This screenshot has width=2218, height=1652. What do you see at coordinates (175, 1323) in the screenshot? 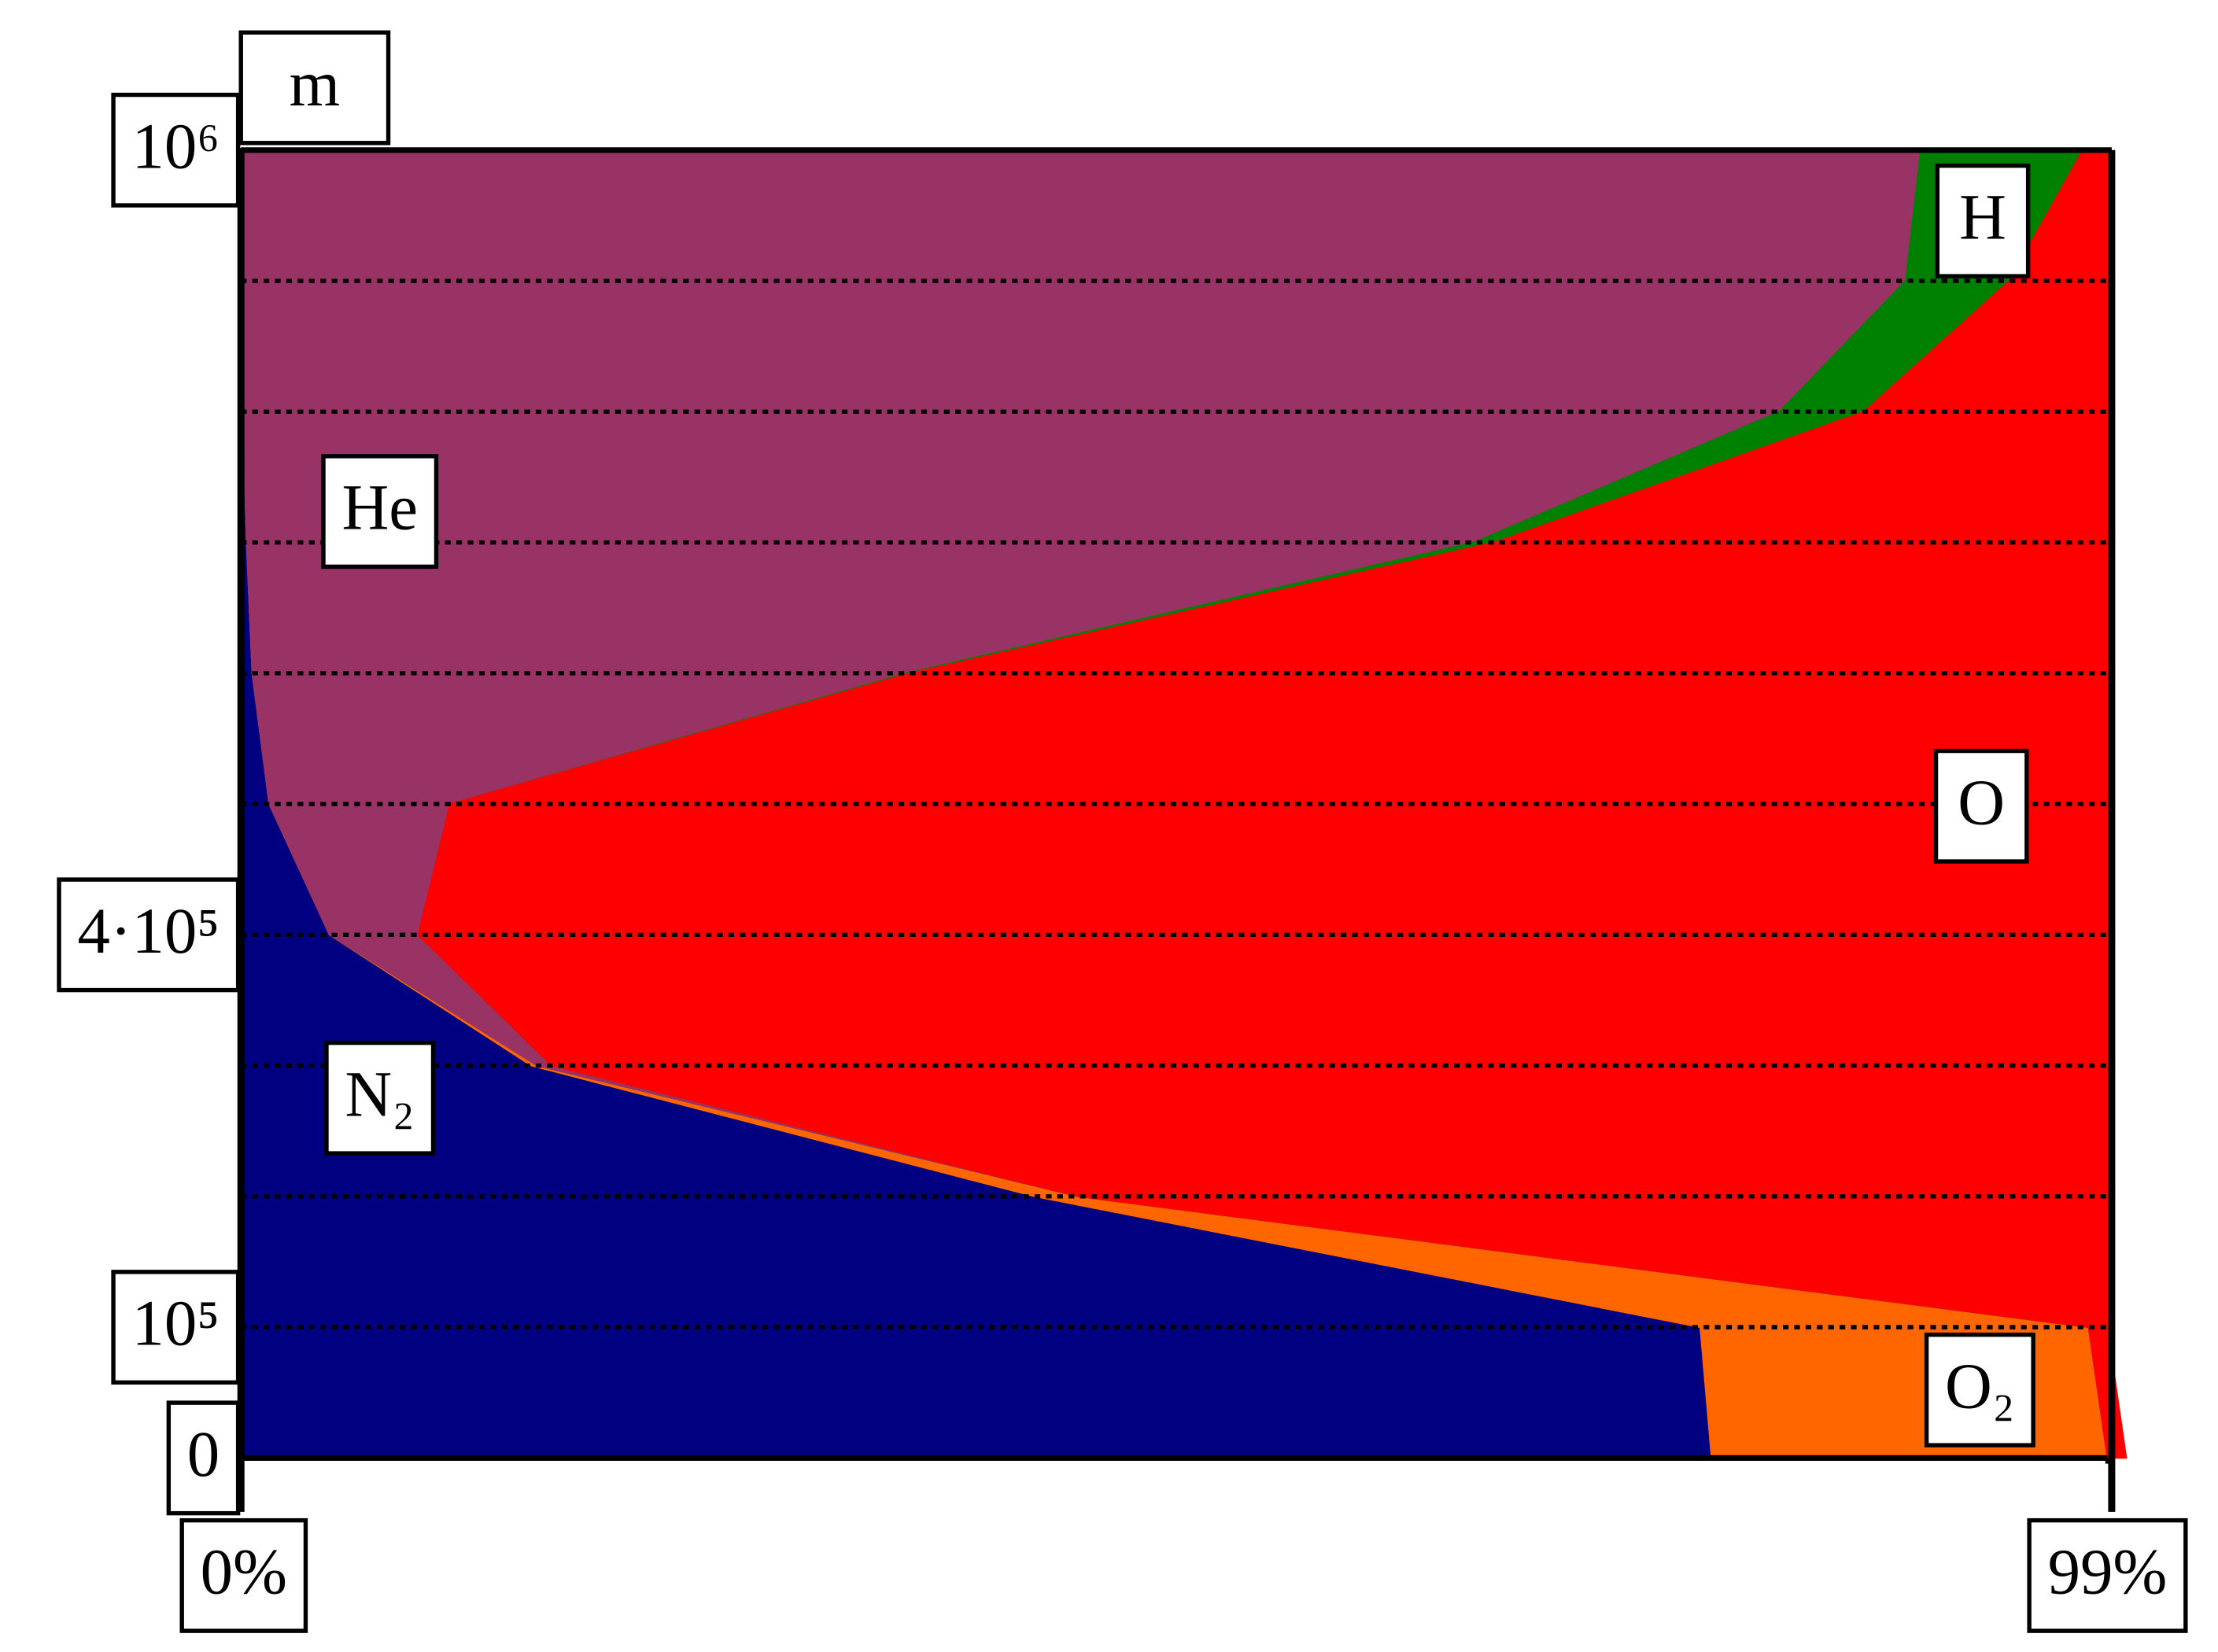
I see `y-tick-label: 10⁵` at bounding box center [175, 1323].